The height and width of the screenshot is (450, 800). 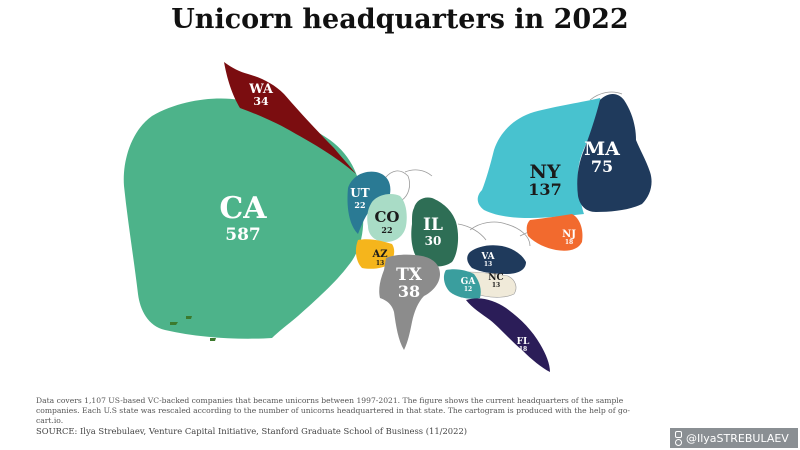 I want to click on label-nc-name: NC, so click(x=495, y=278).